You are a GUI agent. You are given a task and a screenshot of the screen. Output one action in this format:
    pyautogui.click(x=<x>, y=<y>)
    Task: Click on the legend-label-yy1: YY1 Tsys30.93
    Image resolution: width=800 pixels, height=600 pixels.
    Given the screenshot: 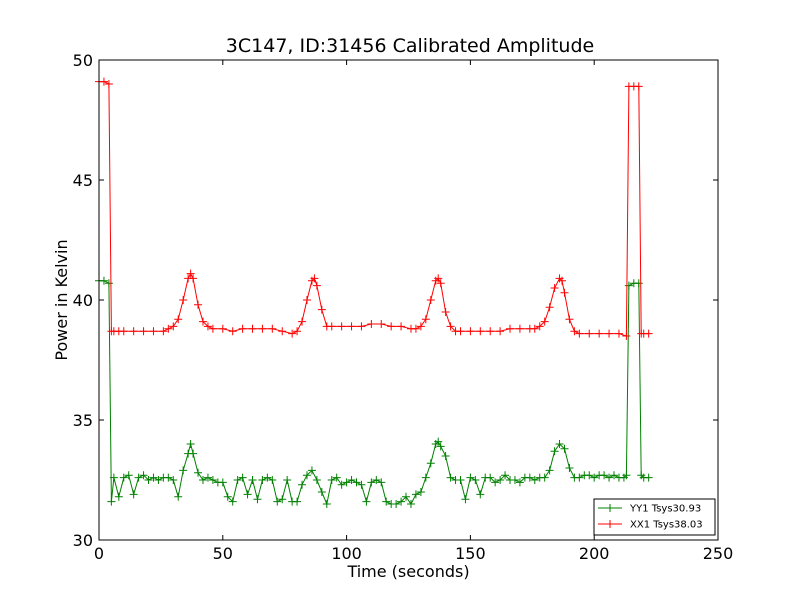 What is the action you would take?
    pyautogui.click(x=665, y=509)
    